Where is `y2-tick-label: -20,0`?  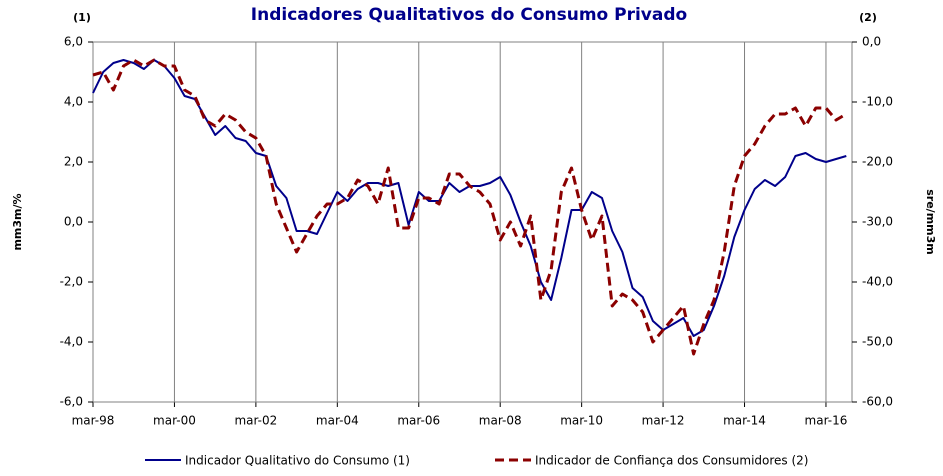 y2-tick-label: -20,0 is located at coordinates (877, 162).